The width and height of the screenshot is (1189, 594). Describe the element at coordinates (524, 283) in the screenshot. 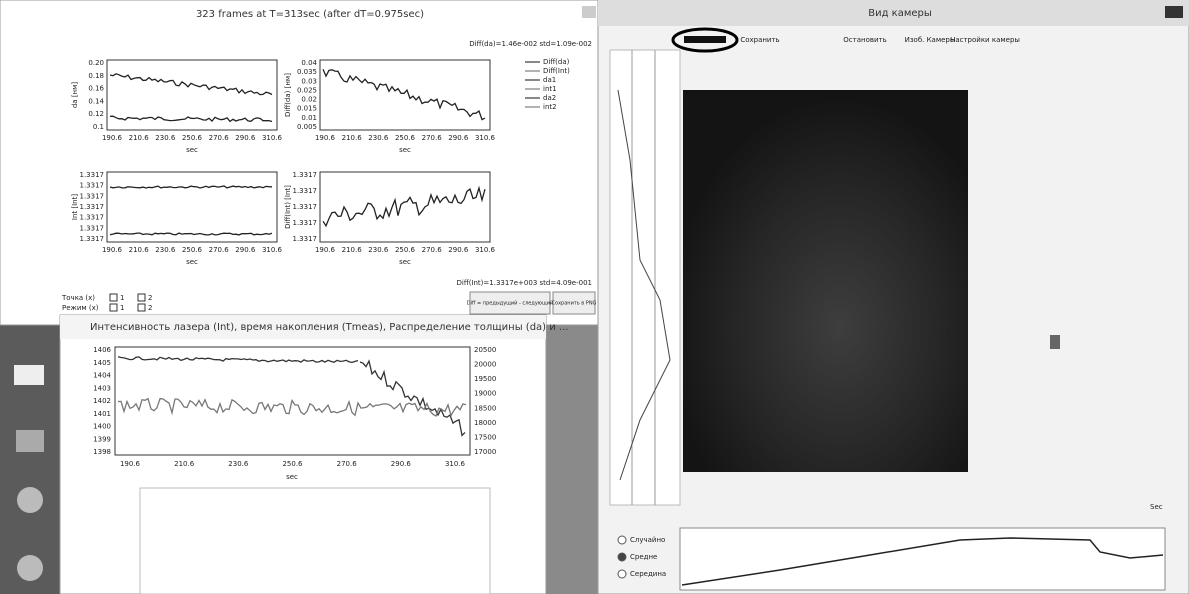

I see `stats-text: Diff(Int)=1.3317e+003 std=4.09e-001` at that location.